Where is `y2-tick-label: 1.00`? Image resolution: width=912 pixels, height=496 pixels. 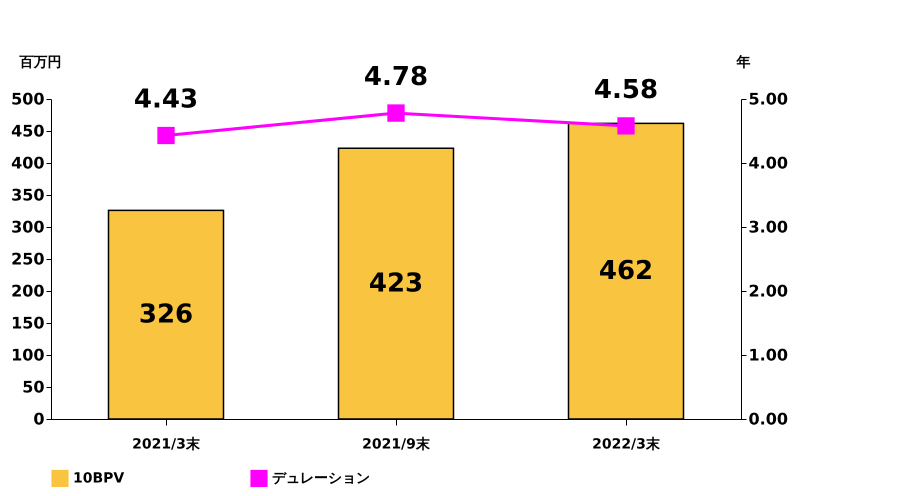
y2-tick-label: 1.00 is located at coordinates (768, 355).